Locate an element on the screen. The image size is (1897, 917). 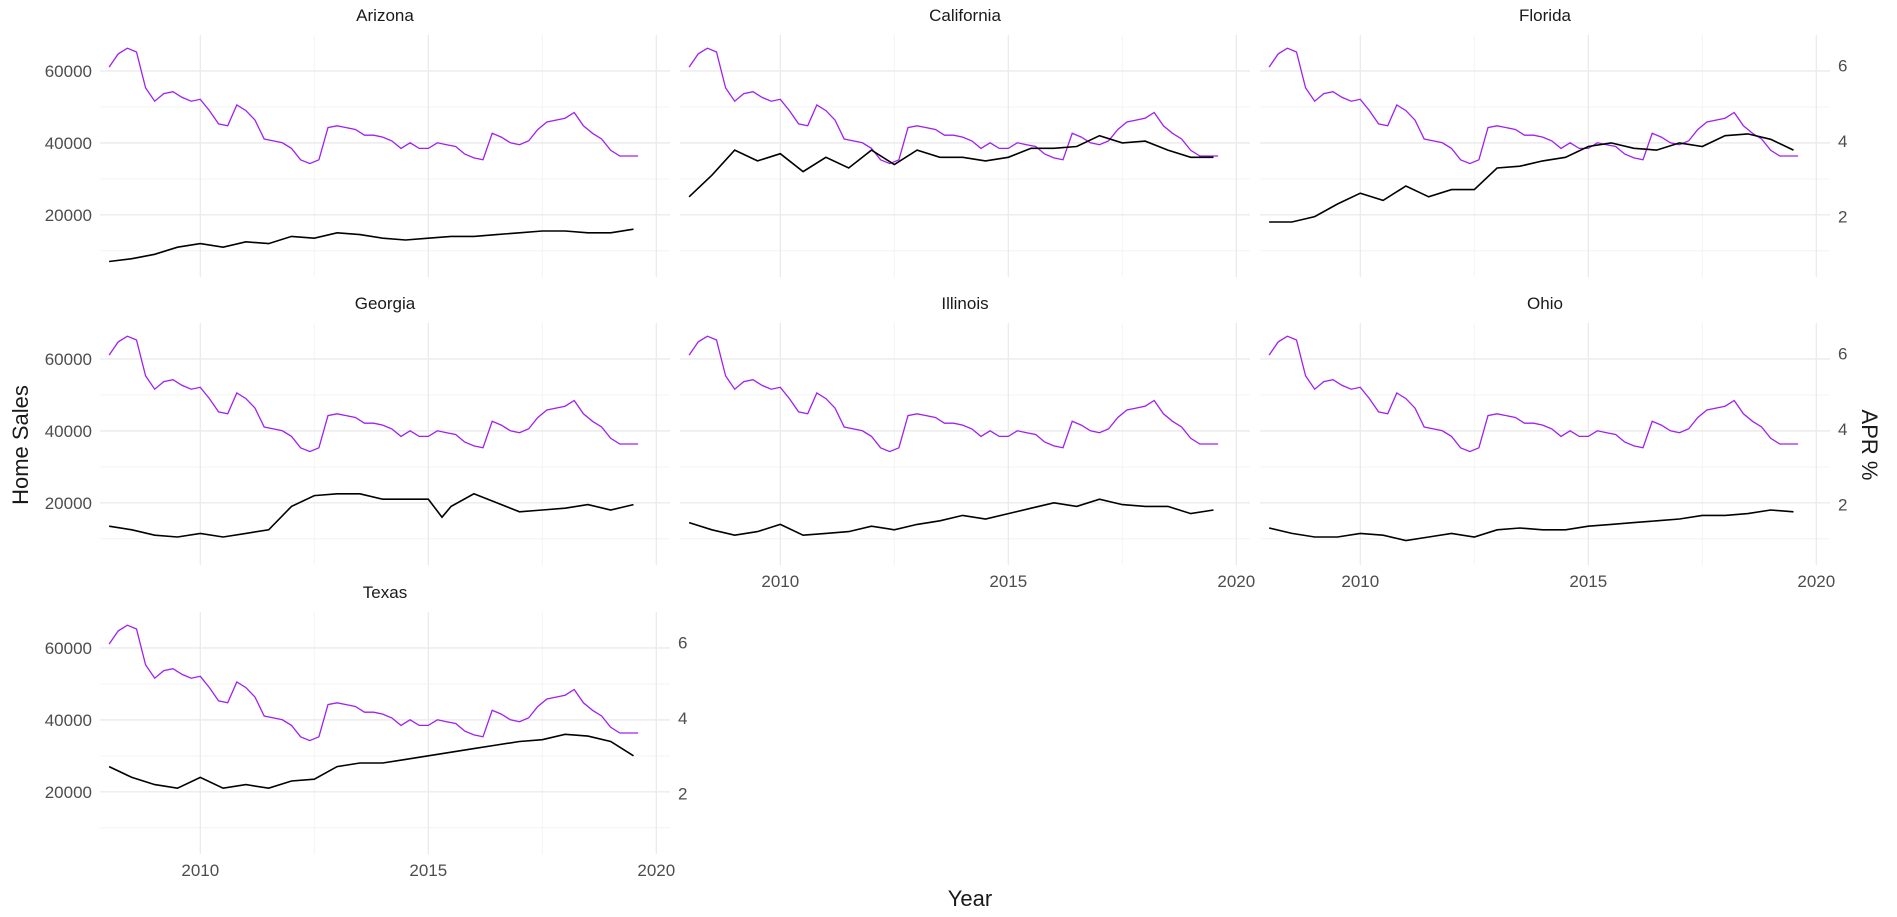
facet-title: Texas is located at coordinates (385, 592).